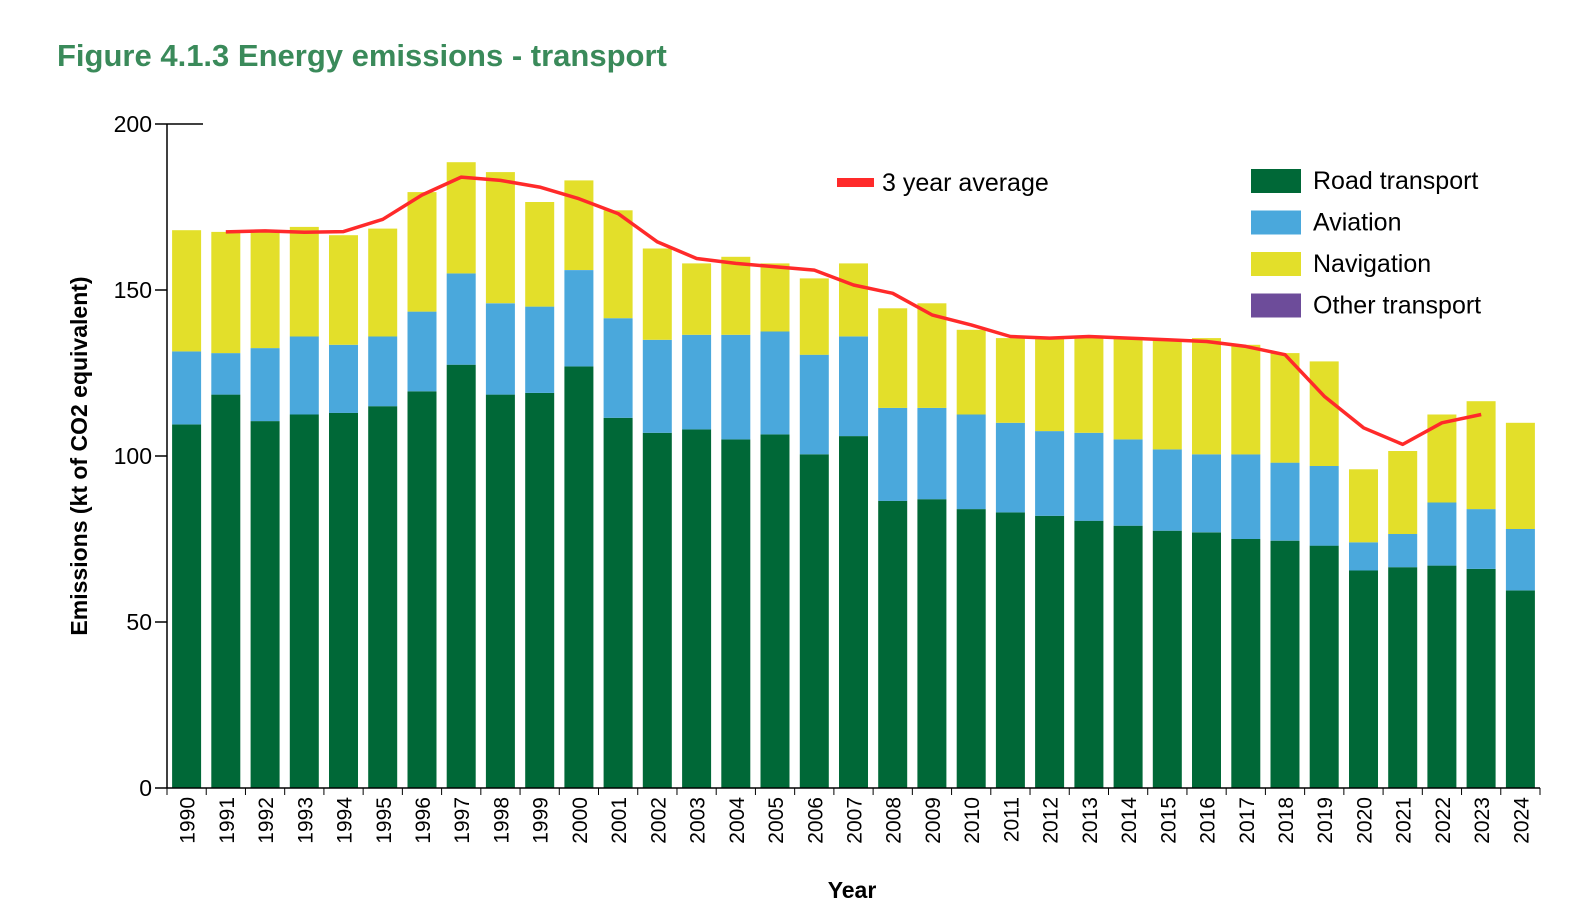 The width and height of the screenshot is (1580, 918). Describe the element at coordinates (1050, 384) in the screenshot. I see `bar-navigation-2012` at that location.